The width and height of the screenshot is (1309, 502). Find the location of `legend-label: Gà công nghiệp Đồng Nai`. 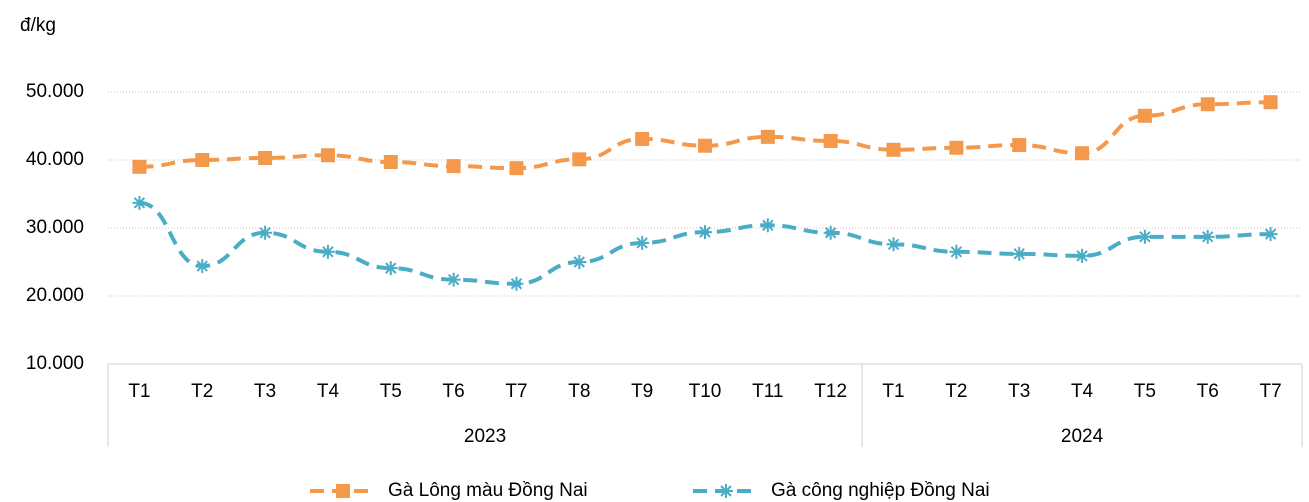

legend-label: Gà công nghiệp Đồng Nai is located at coordinates (880, 490).